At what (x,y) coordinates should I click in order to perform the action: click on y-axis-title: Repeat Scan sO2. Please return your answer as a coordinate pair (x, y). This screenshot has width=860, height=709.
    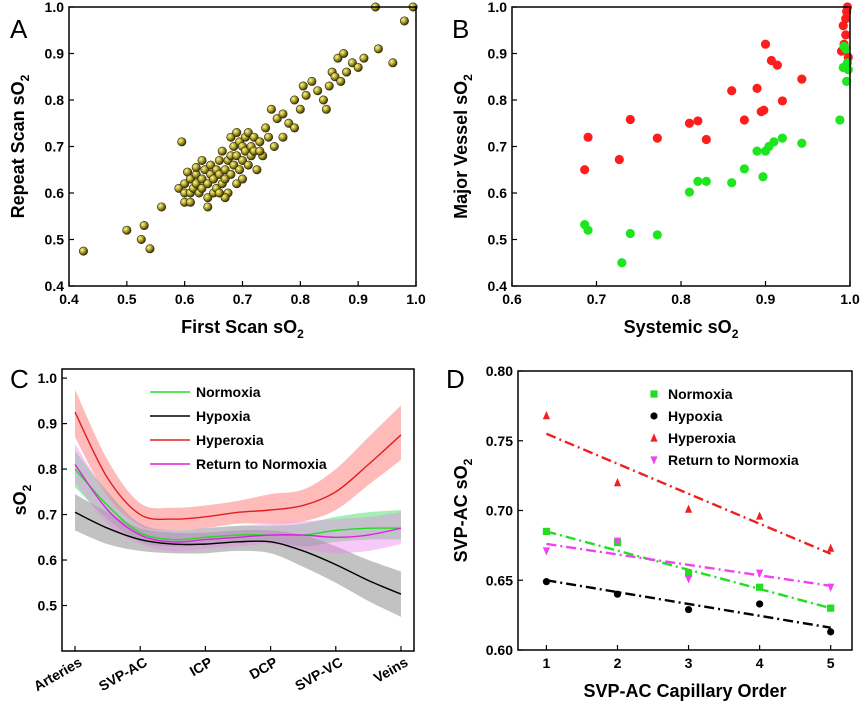
    Looking at the image, I should click on (20, 146).